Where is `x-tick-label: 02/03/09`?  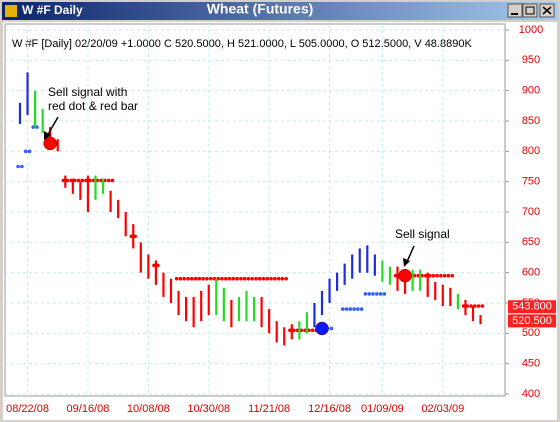 x-tick-label: 02/03/09 is located at coordinates (442, 409).